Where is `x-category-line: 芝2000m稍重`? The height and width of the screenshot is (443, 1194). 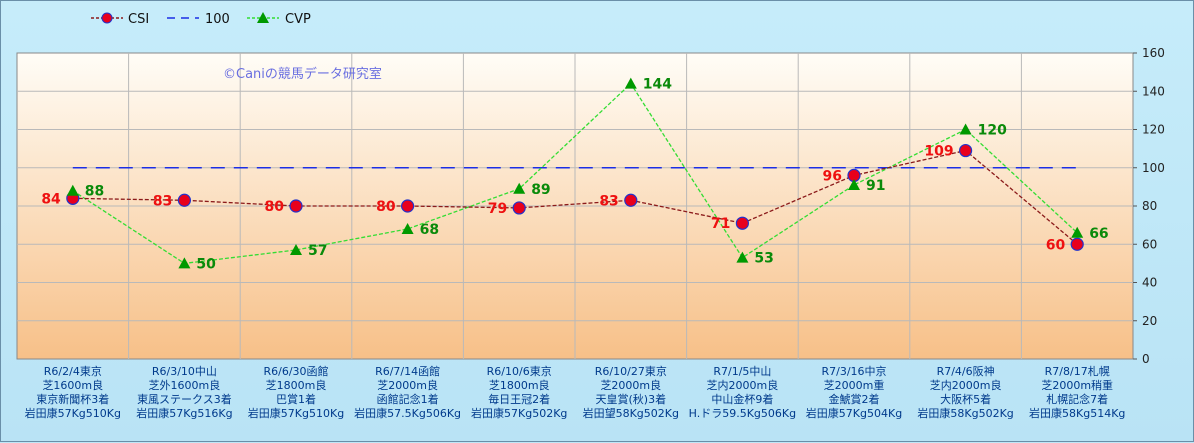
x-category-line: 芝2000m稍重 is located at coordinates (1077, 385).